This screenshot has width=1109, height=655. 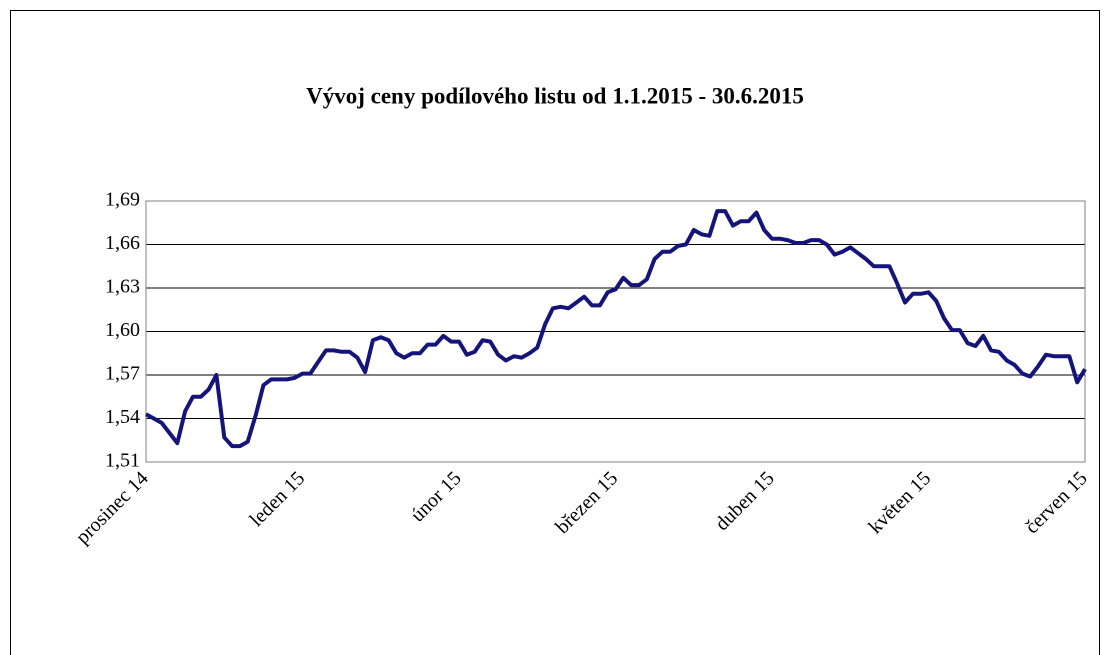 What do you see at coordinates (122, 200) in the screenshot?
I see `y-tick-label: 1,69` at bounding box center [122, 200].